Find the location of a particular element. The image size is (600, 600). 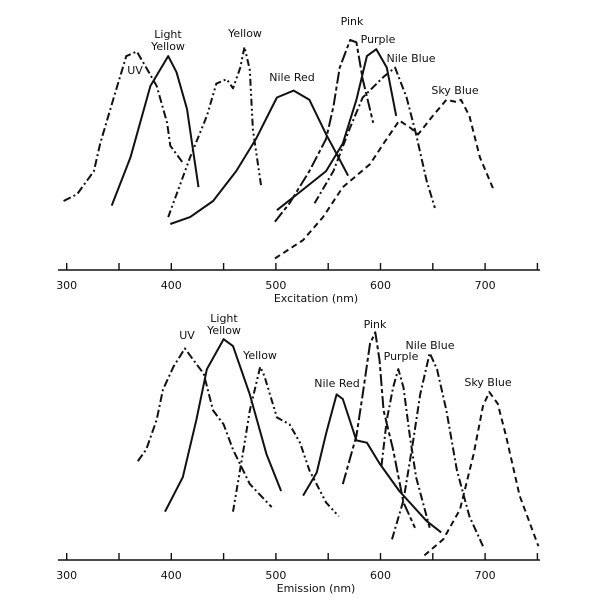

x-axis-title: Excitation (nm) is located at coordinates (316, 298).